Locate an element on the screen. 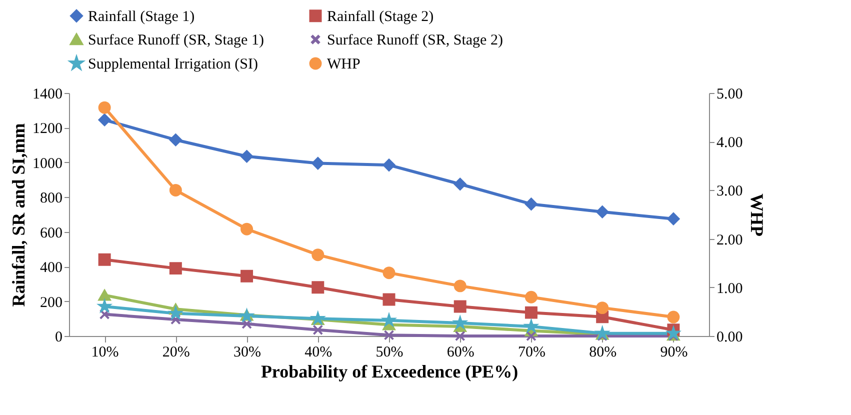 The width and height of the screenshot is (851, 415). y-tick-label: 400 is located at coordinates (51, 268).